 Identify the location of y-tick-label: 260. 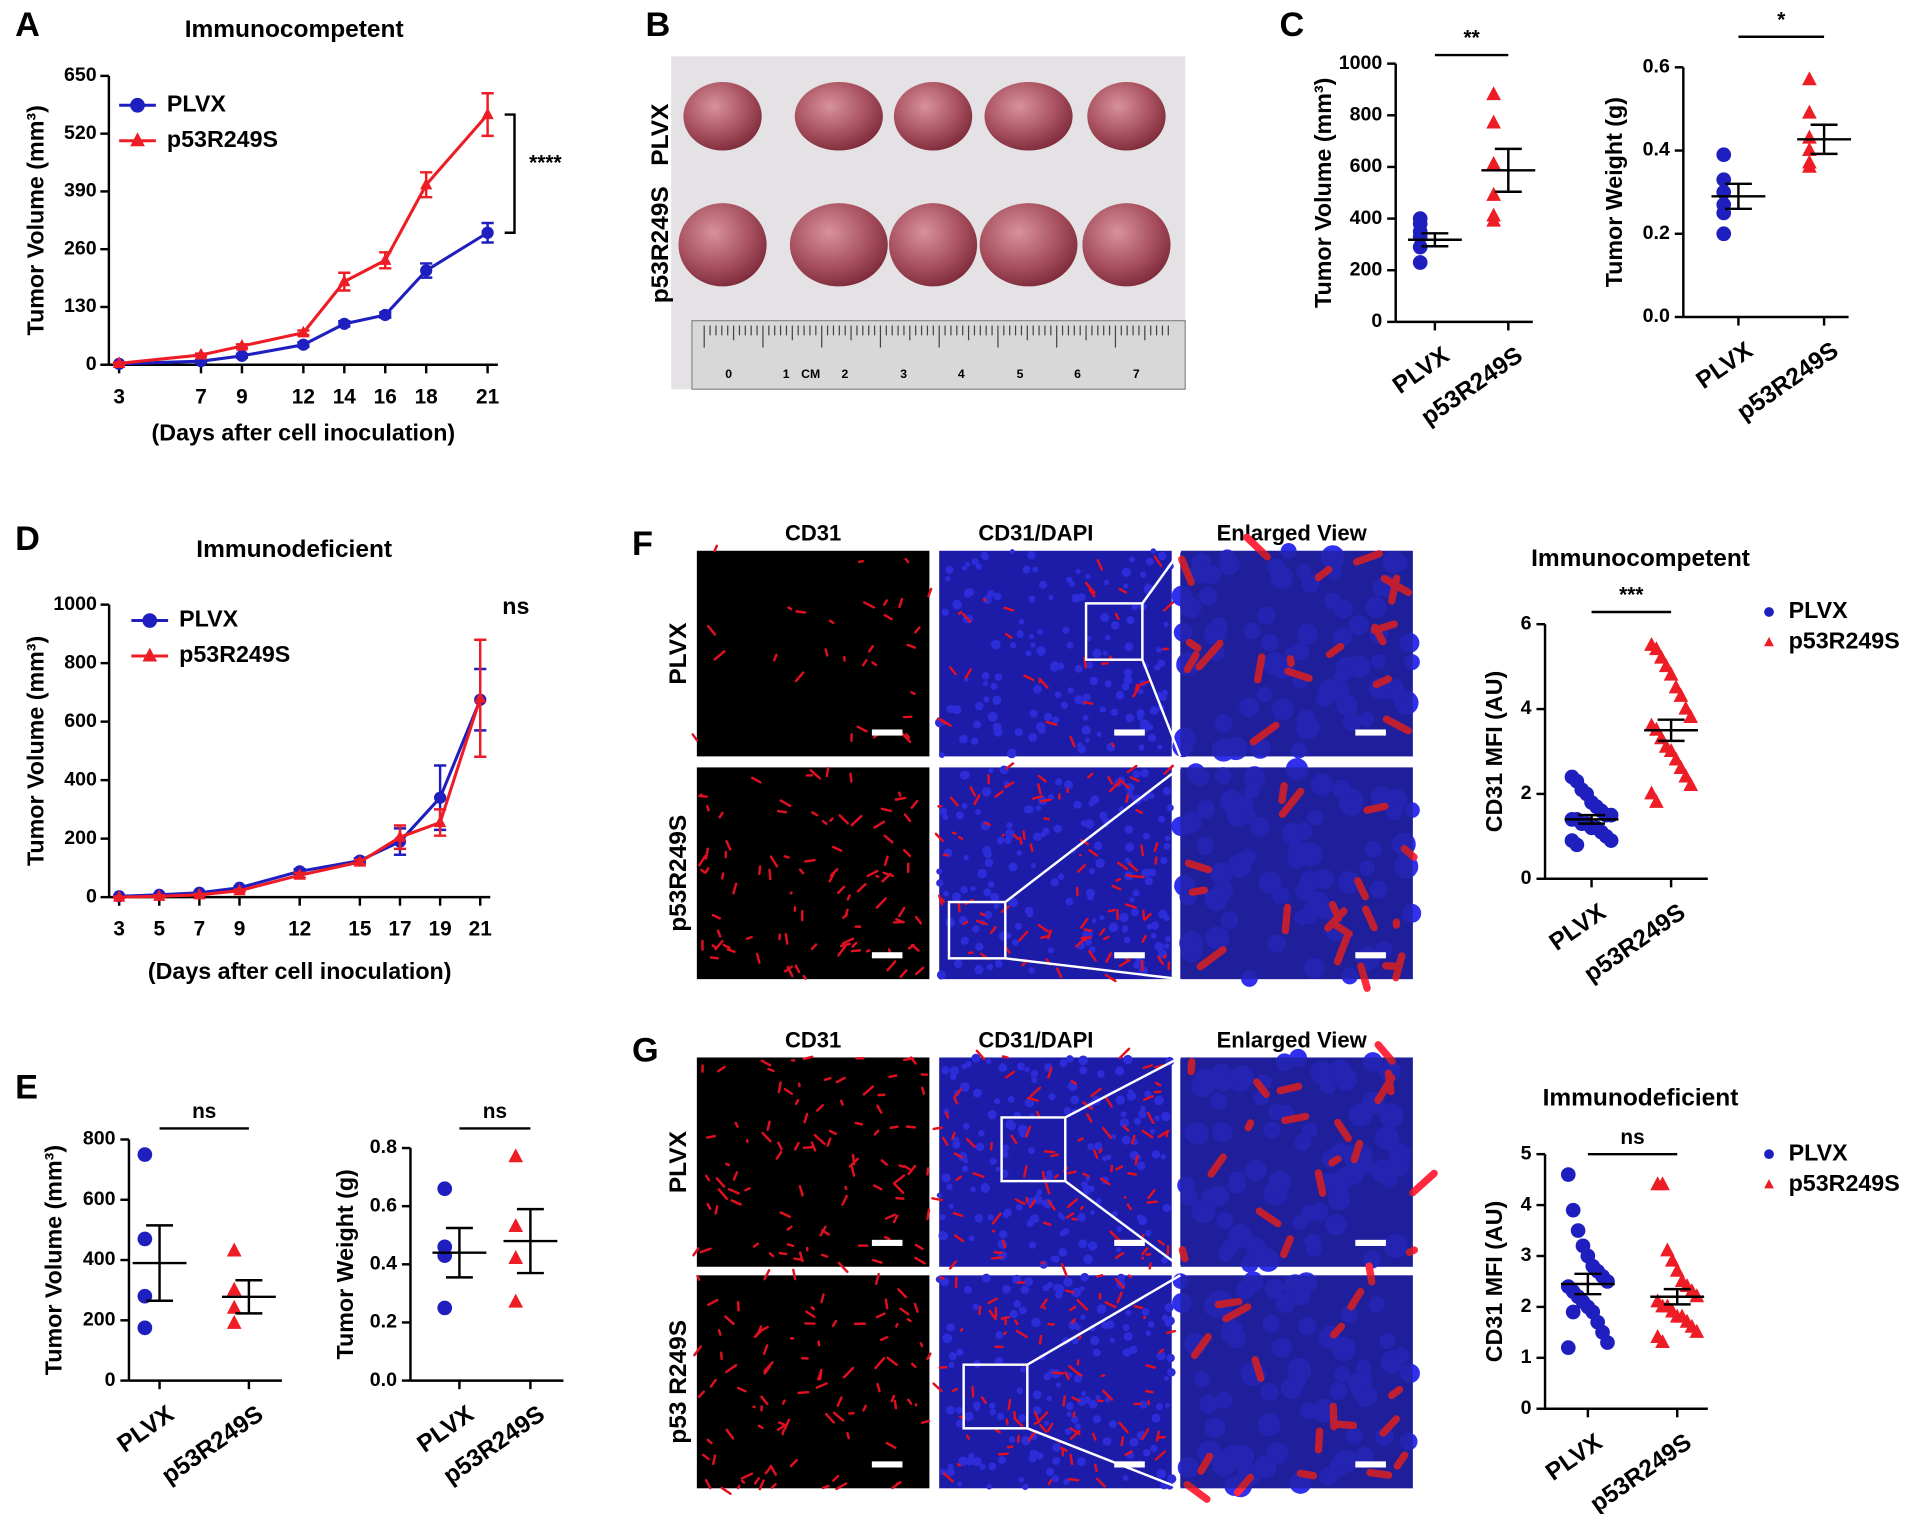
(80, 248).